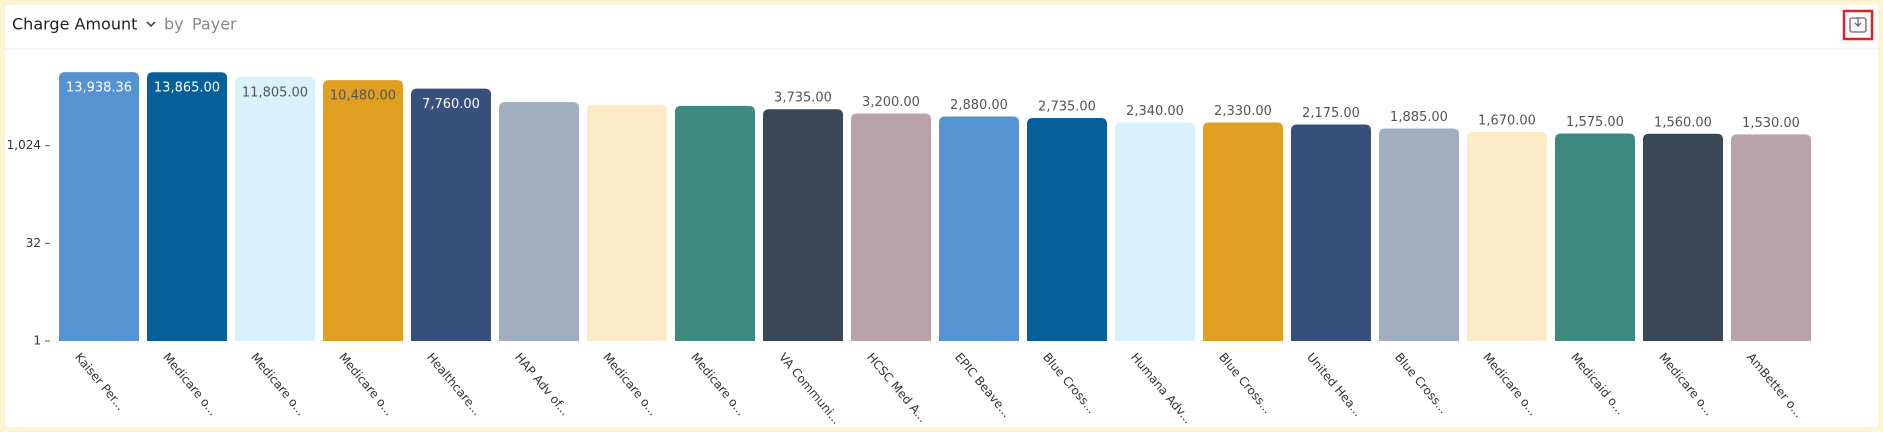 The image size is (1883, 432). What do you see at coordinates (174, 24) in the screenshot?
I see `by-label: by` at bounding box center [174, 24].